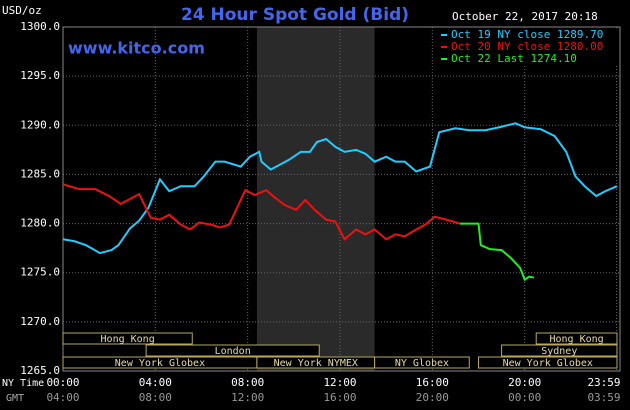 The width and height of the screenshot is (630, 410). Describe the element at coordinates (295, 15) in the screenshot. I see `chart-title: 24 Hour Spot Gold (Bid)` at that location.